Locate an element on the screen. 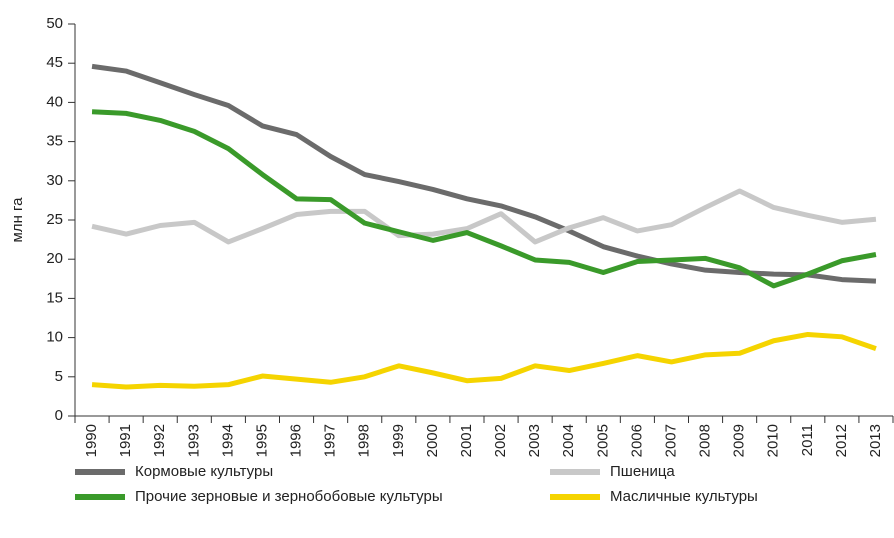  x-tick-label: 2002 is located at coordinates (500, 440).